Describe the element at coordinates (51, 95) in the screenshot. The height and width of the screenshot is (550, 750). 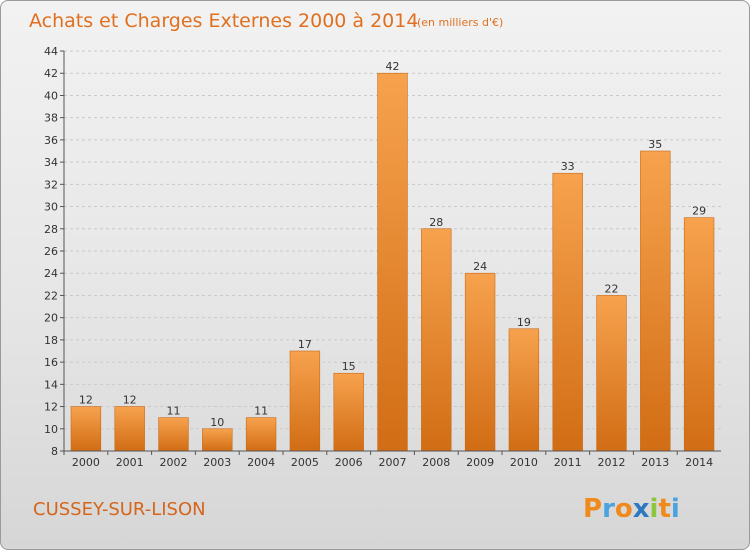
I see `y-tick-label: 40` at that location.